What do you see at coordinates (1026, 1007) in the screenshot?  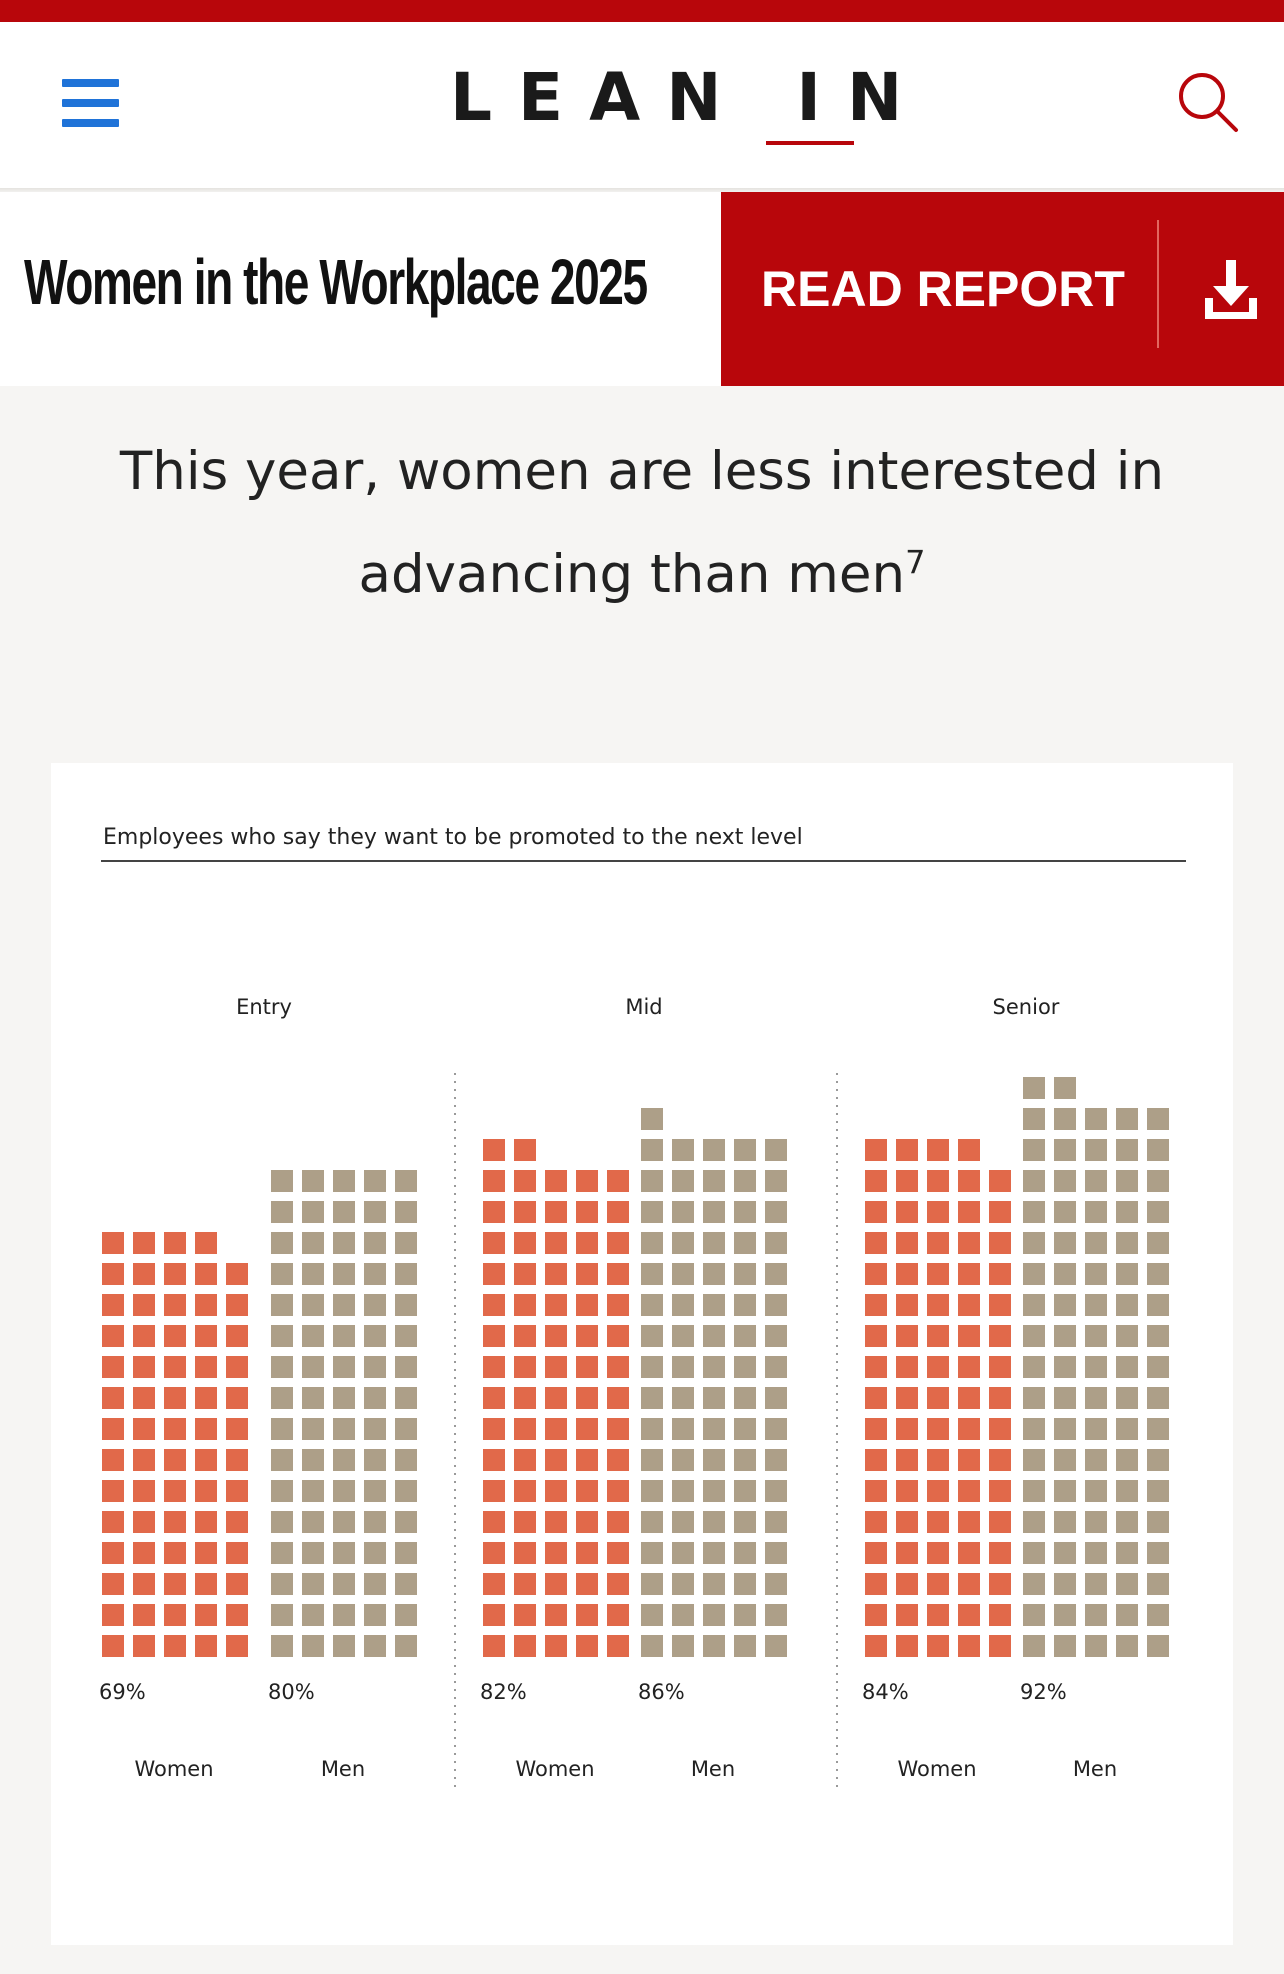 I see `group-label: Senior` at bounding box center [1026, 1007].